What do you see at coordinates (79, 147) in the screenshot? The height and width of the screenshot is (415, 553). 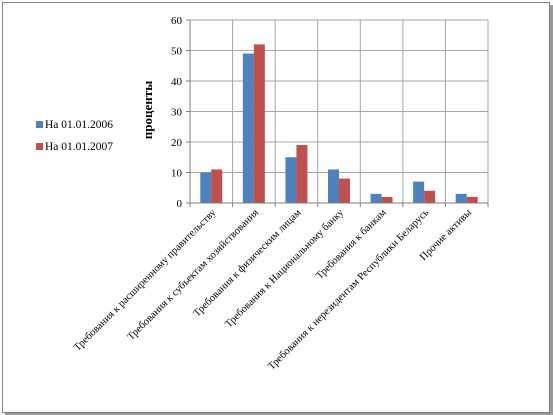 I see `legend-label: На 01.01.2007` at bounding box center [79, 147].